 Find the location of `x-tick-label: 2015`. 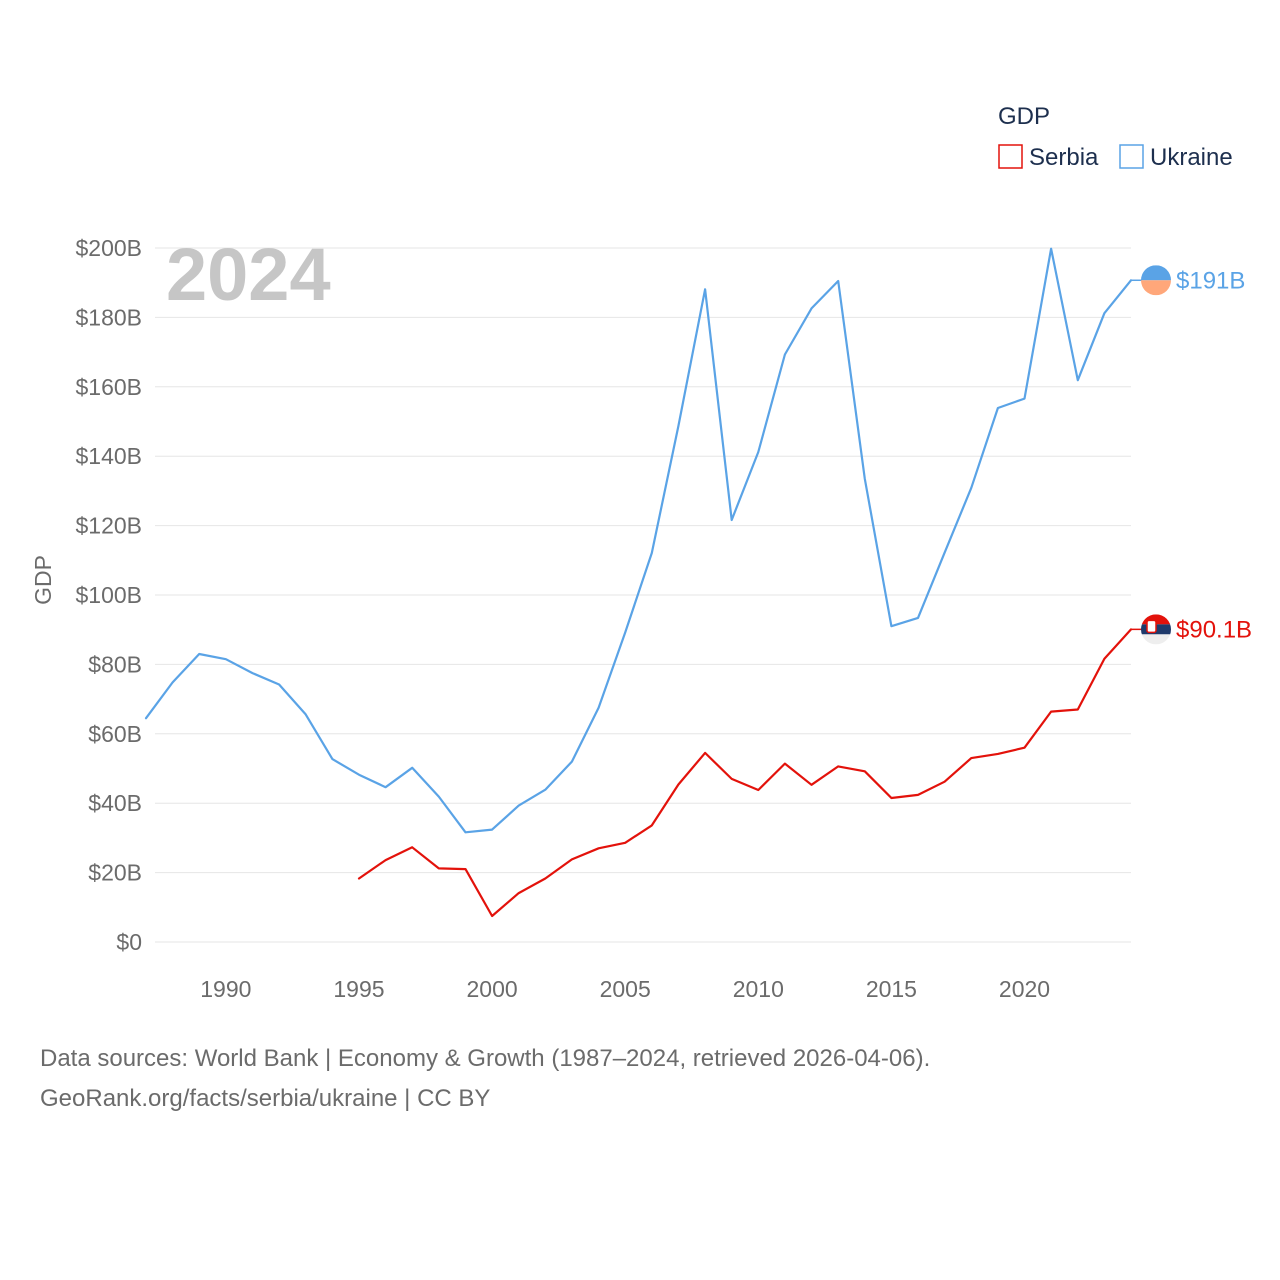

x-tick-label: 2015 is located at coordinates (891, 989).